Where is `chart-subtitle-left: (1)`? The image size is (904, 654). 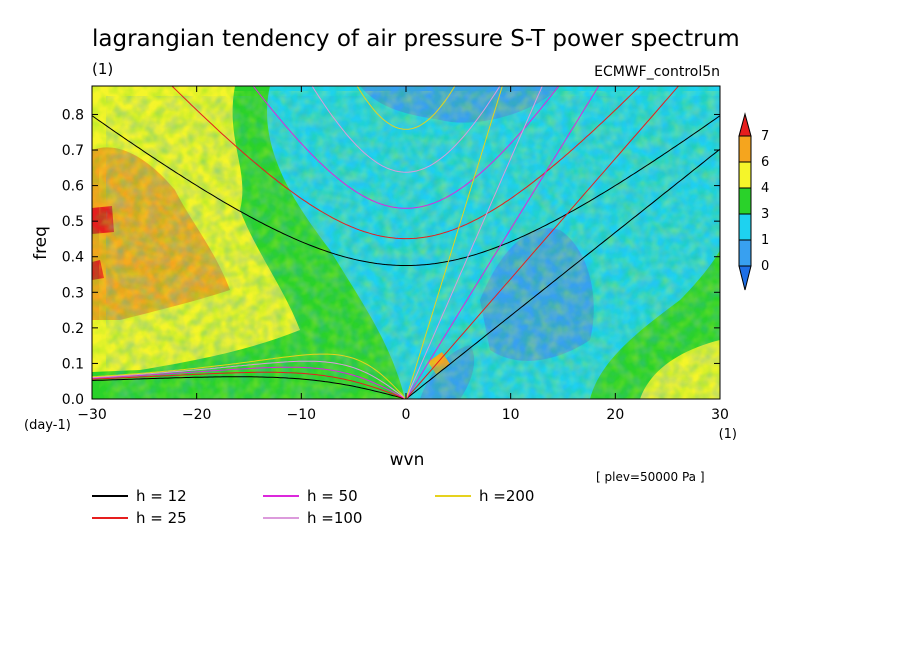 chart-subtitle-left: (1) is located at coordinates (102, 69).